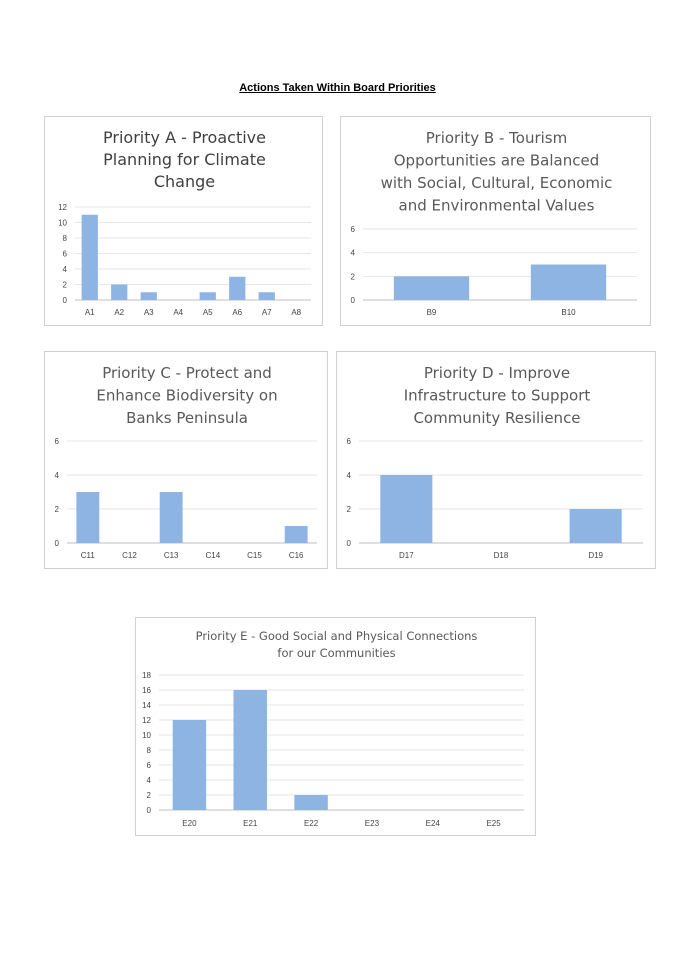  Describe the element at coordinates (568, 282) in the screenshot. I see `bar-b10` at that location.